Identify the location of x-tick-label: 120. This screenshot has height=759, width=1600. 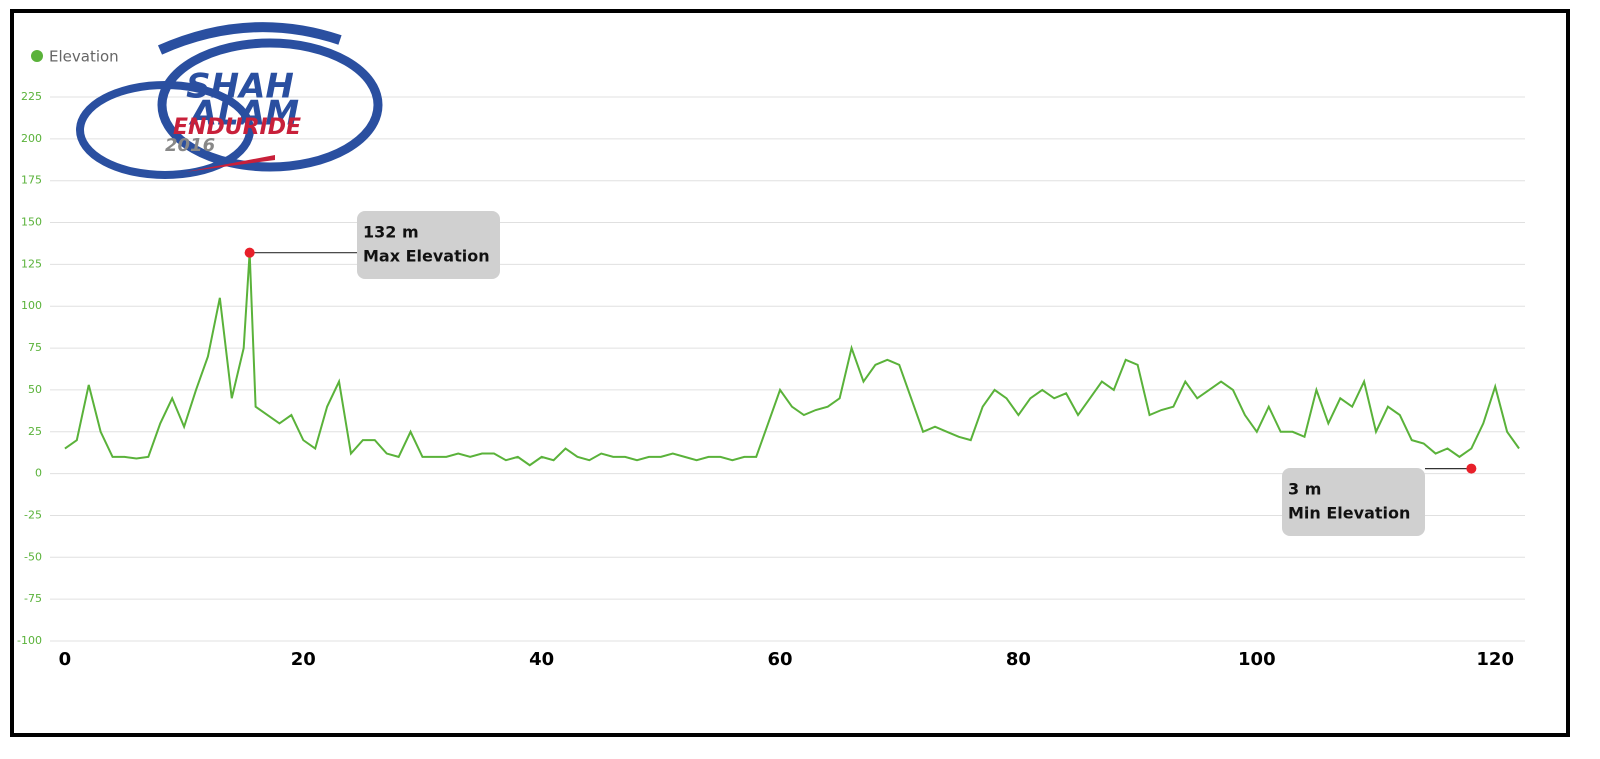
(1495, 659).